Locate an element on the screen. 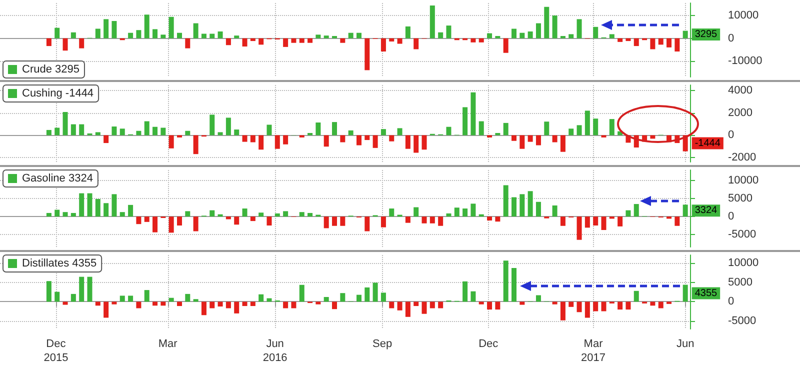 This screenshot has width=800, height=365. x-tick-label: Sep is located at coordinates (382, 344).